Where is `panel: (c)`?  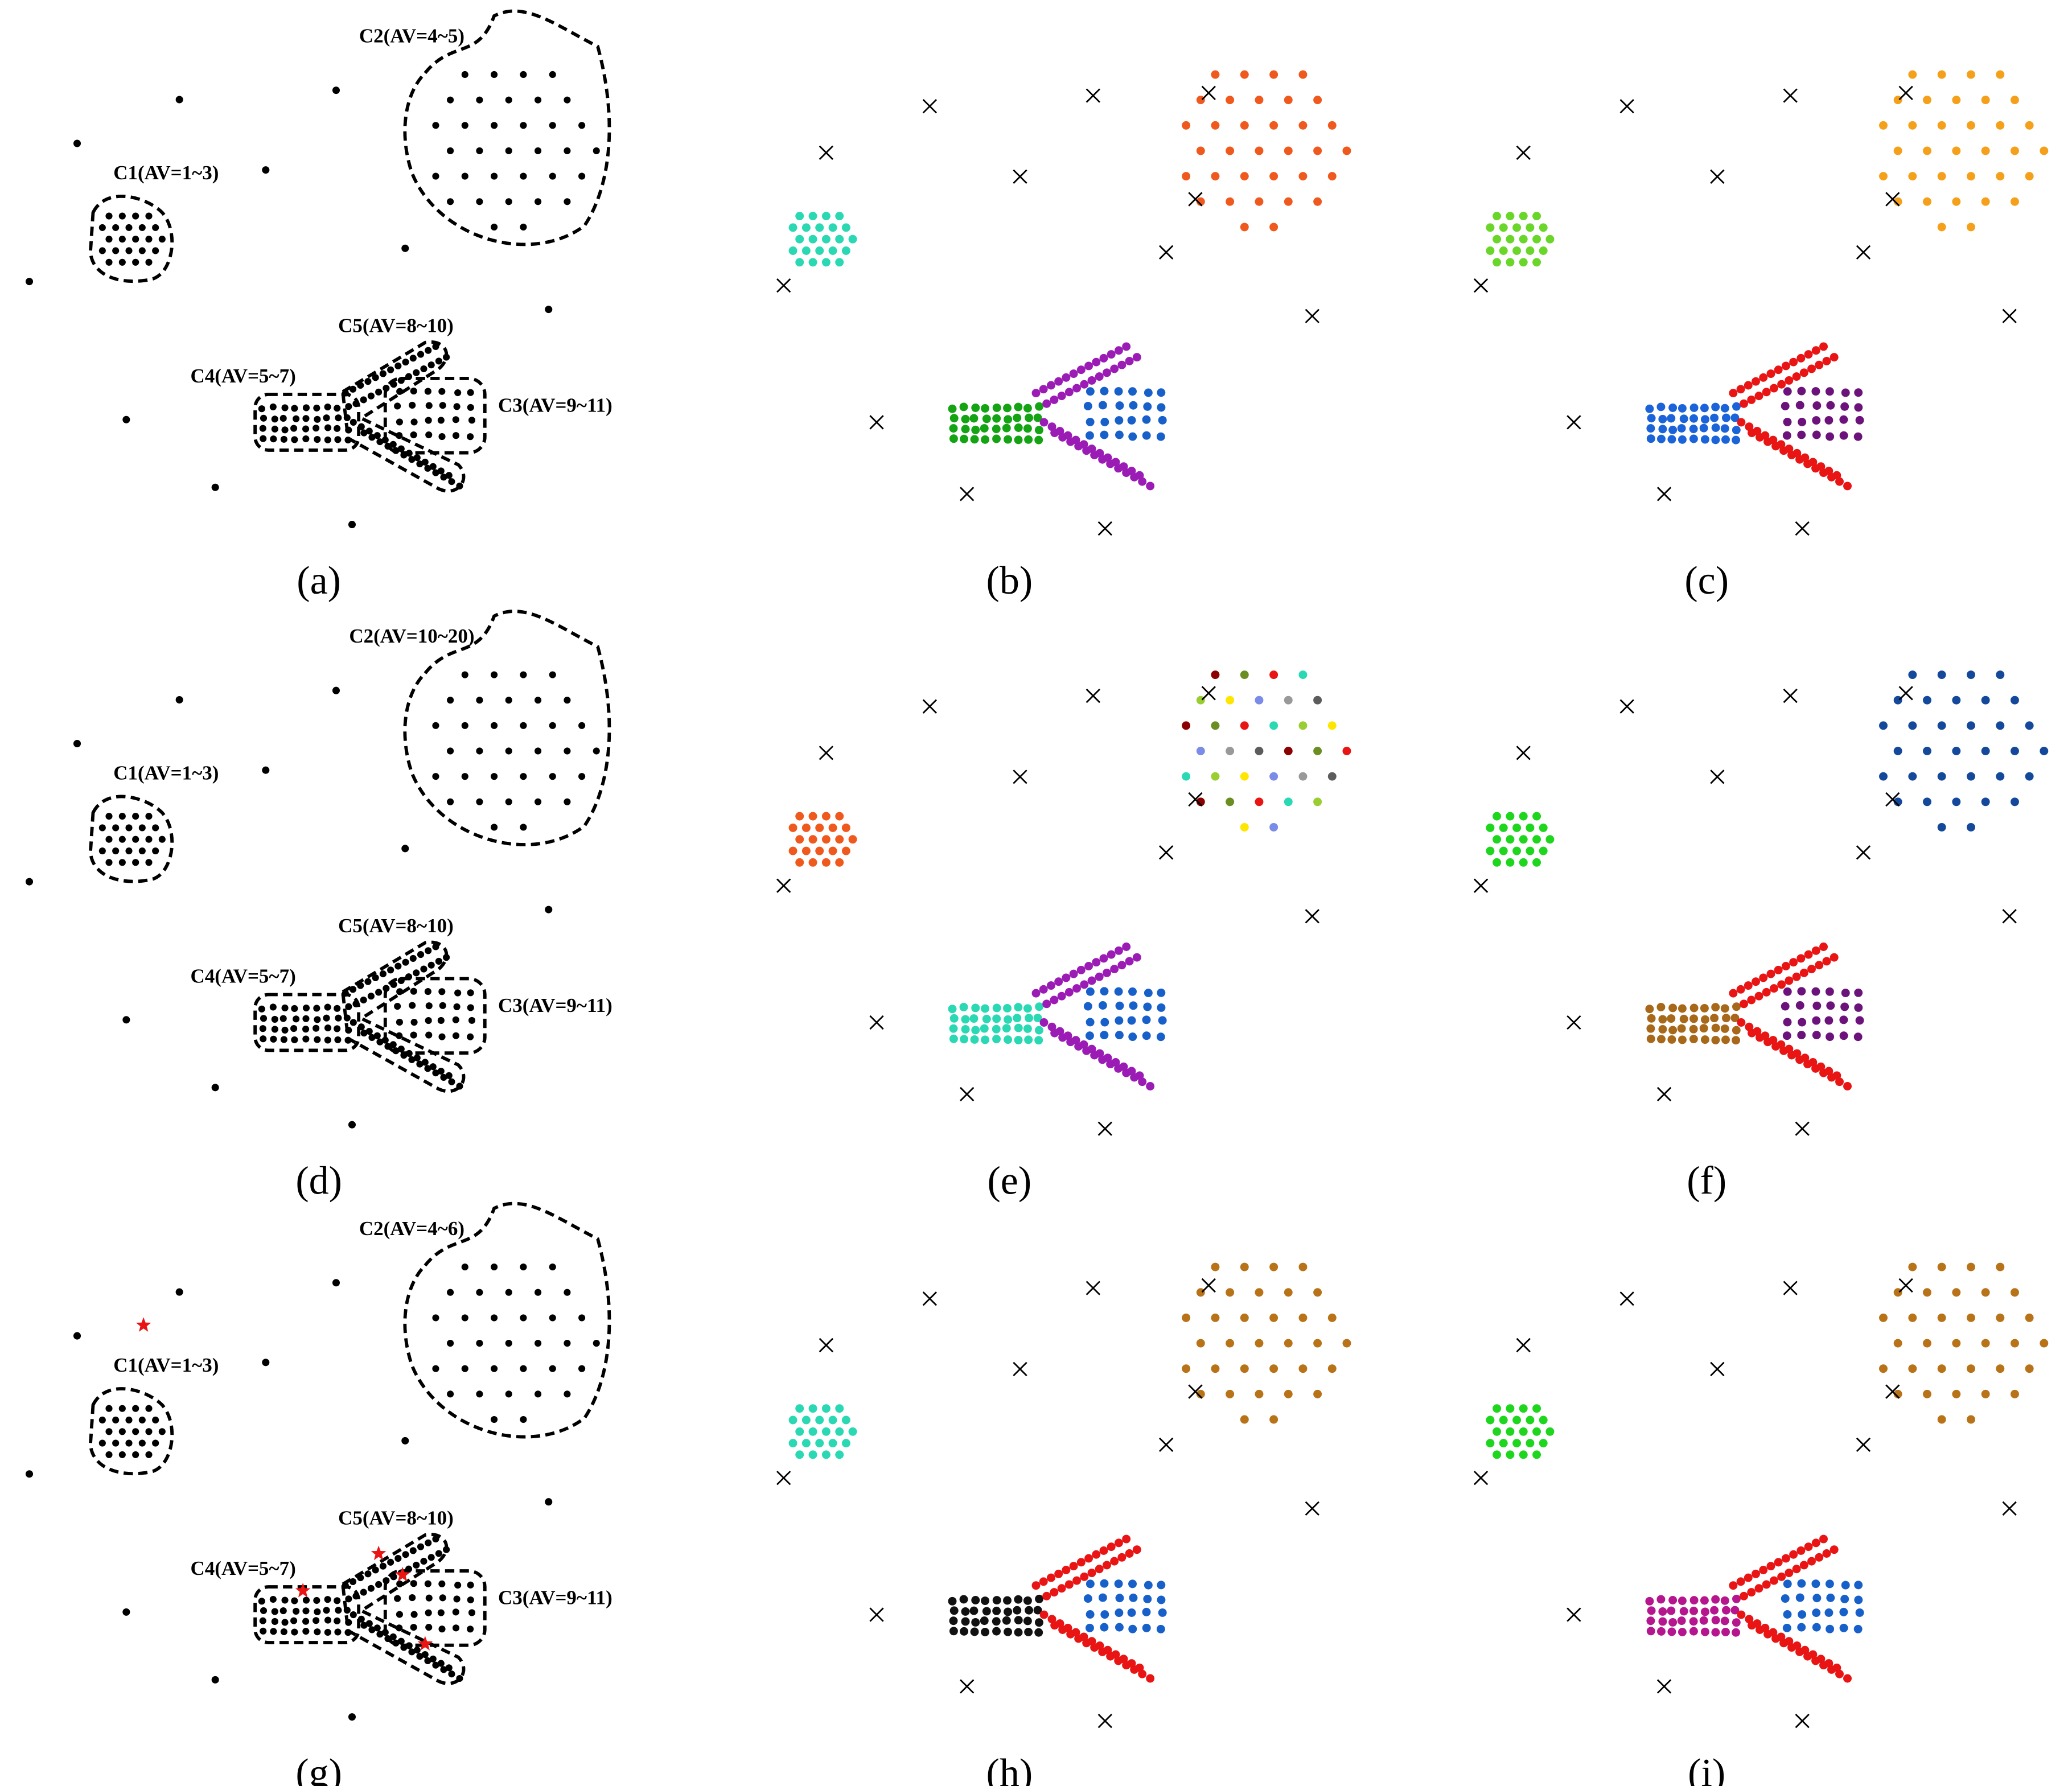 panel: (c) is located at coordinates (1761, 336).